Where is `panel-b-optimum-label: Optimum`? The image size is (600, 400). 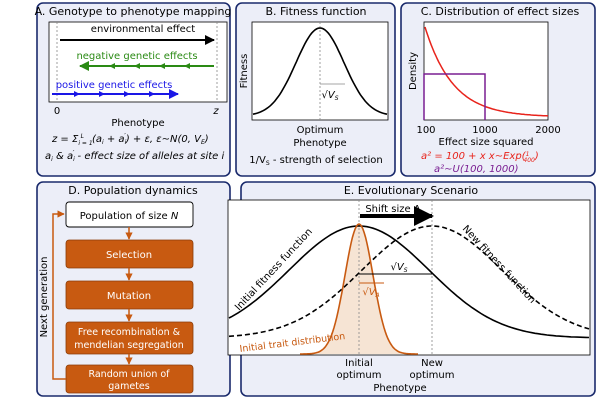 panel-b-optimum-label: Optimum is located at coordinates (320, 130).